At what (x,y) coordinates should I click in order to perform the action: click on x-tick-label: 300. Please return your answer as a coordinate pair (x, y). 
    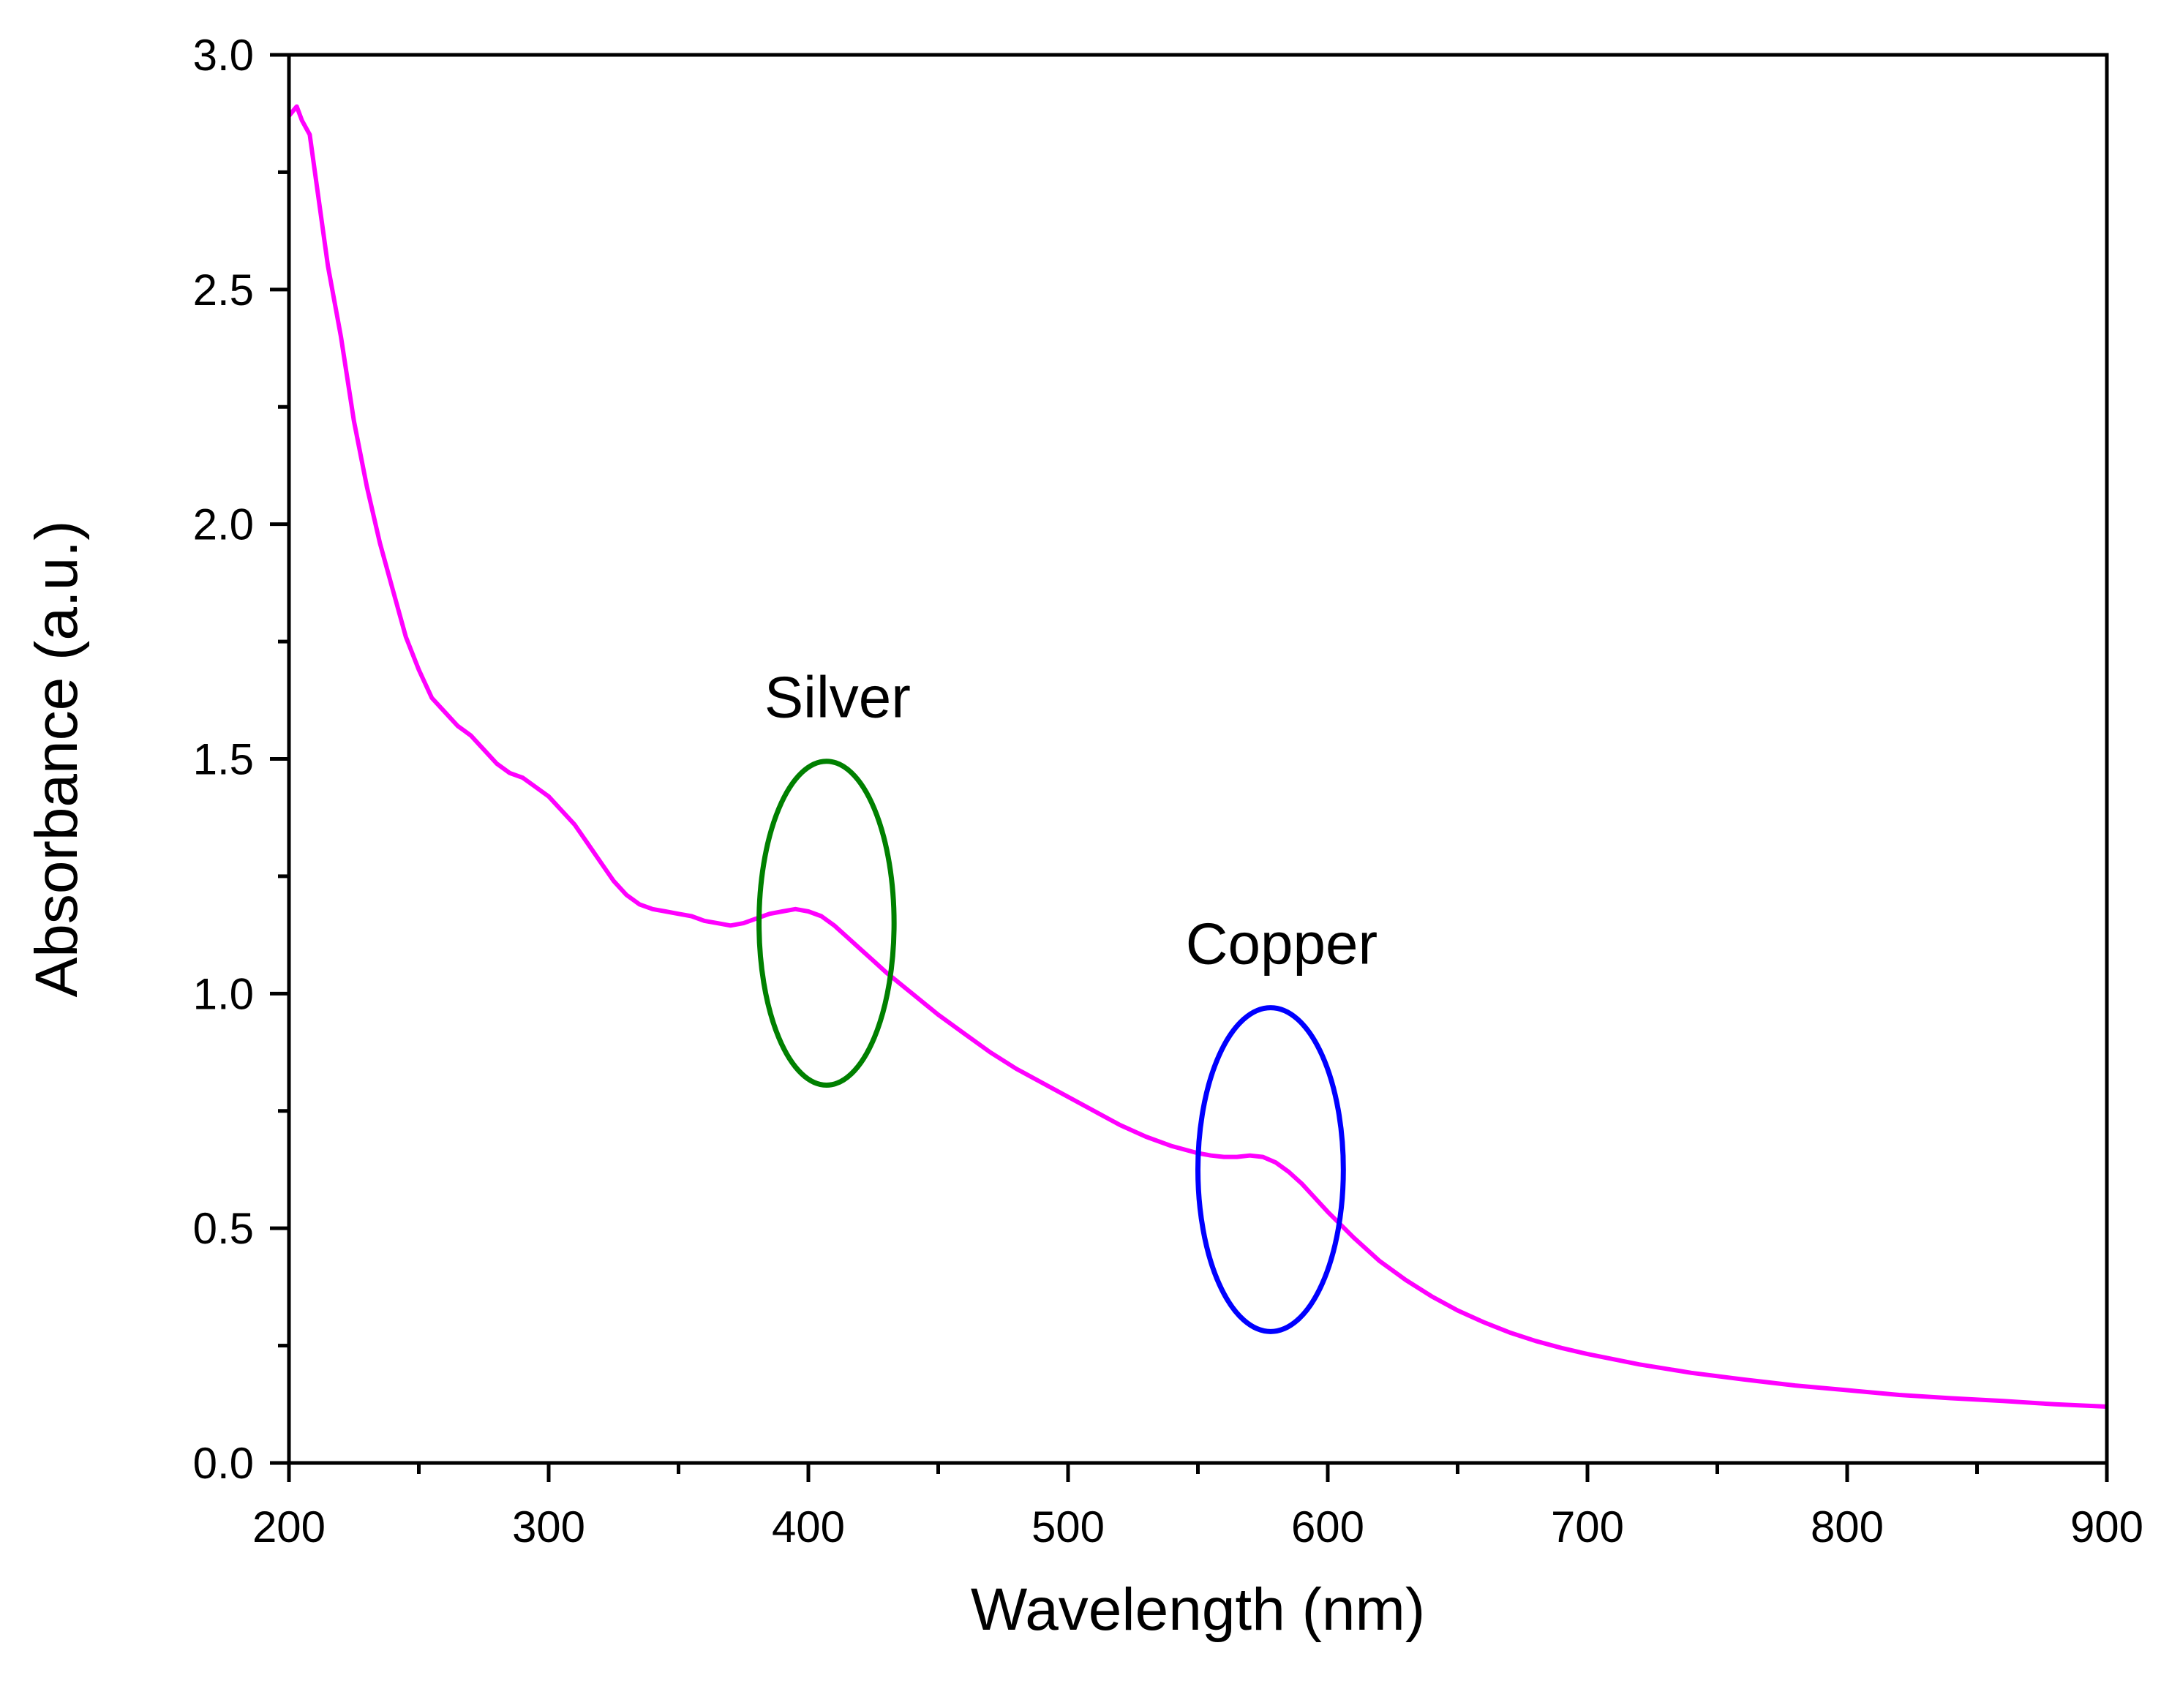
    Looking at the image, I should click on (548, 1526).